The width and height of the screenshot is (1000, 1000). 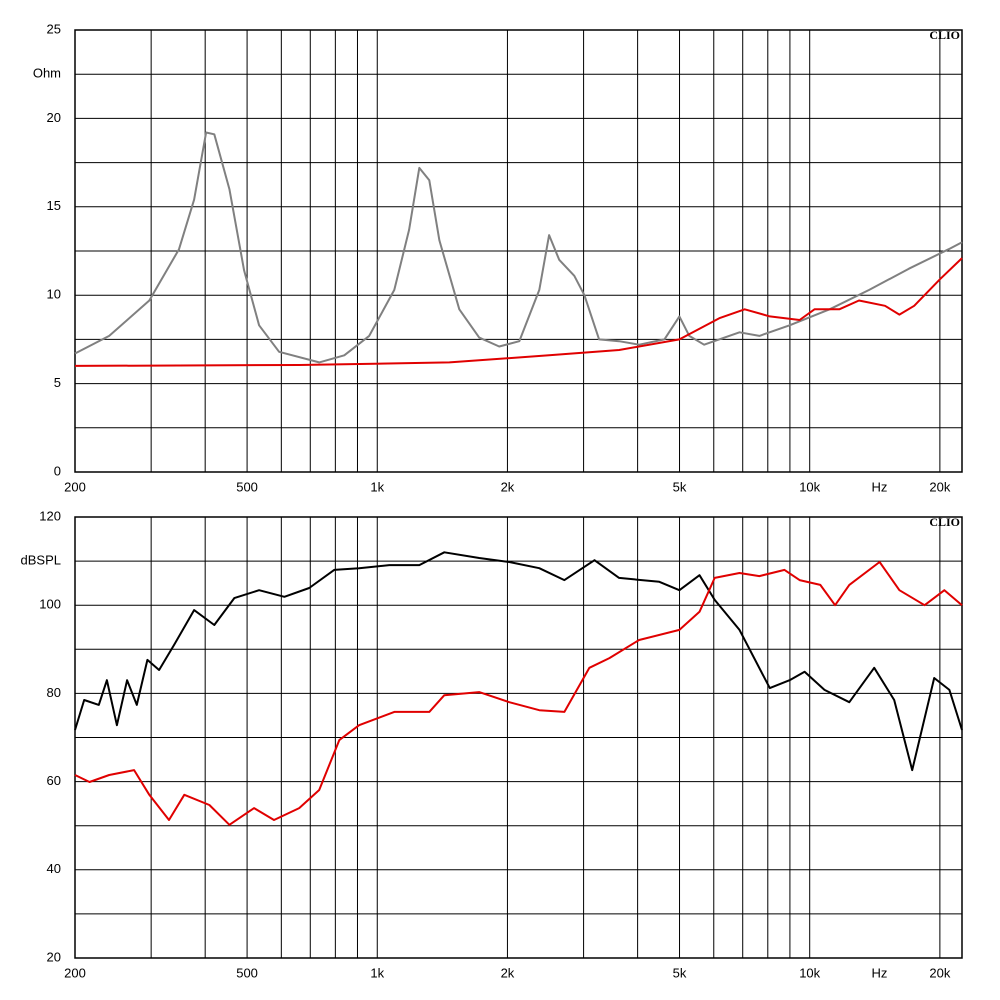 I want to click on y-tick-label: 100, so click(x=50, y=604).